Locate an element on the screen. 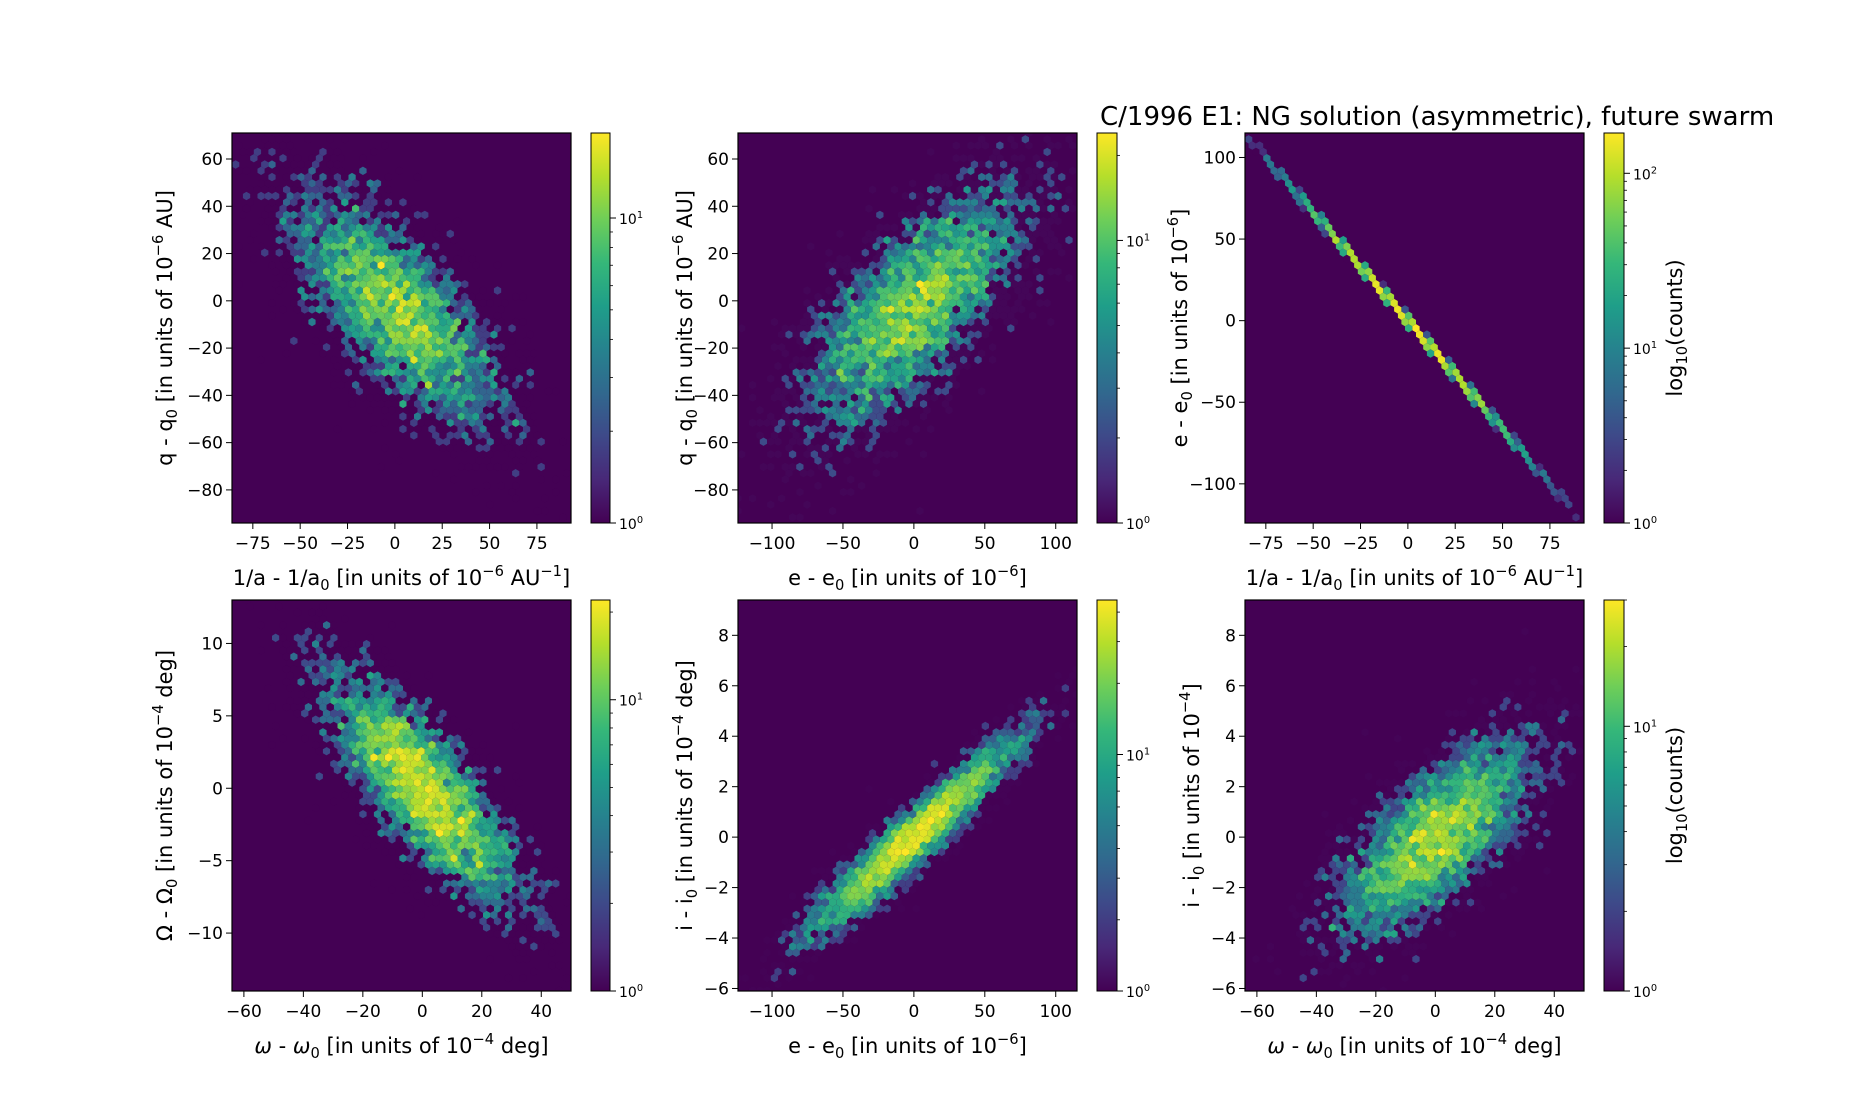  hexbin-cells is located at coordinates (401, 327).